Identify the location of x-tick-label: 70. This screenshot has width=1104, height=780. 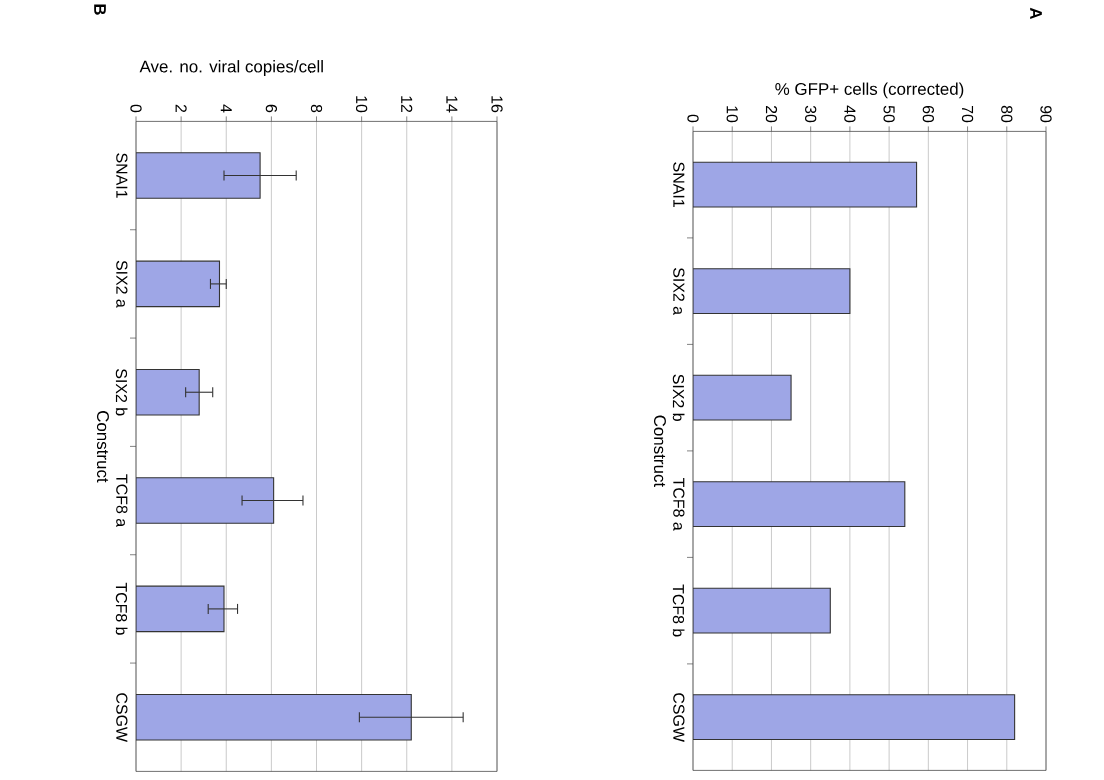
(967, 114).